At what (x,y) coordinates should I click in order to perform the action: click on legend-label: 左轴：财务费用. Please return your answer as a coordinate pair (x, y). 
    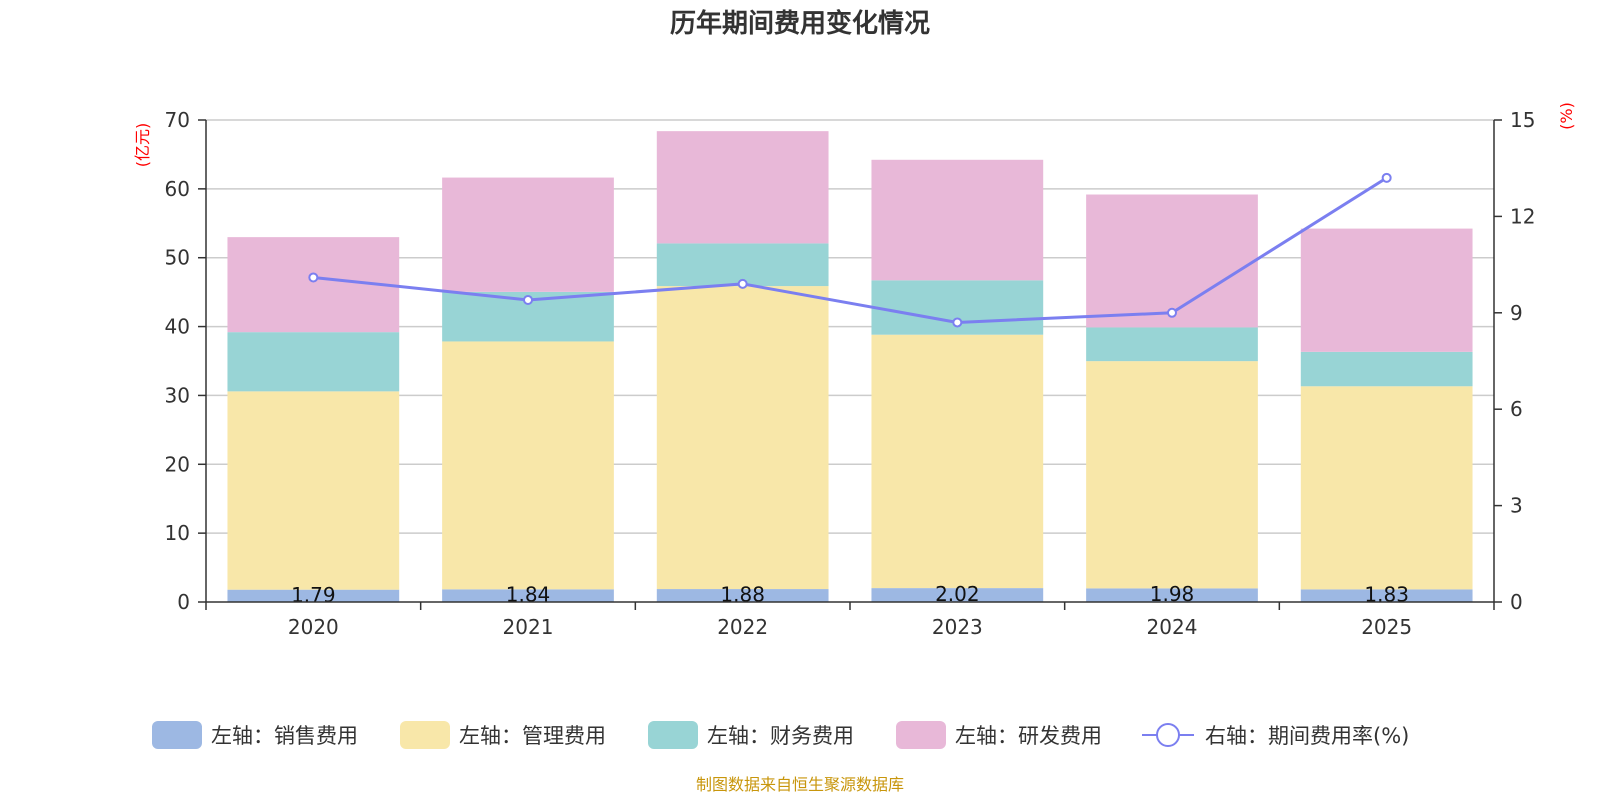
    Looking at the image, I should click on (780, 736).